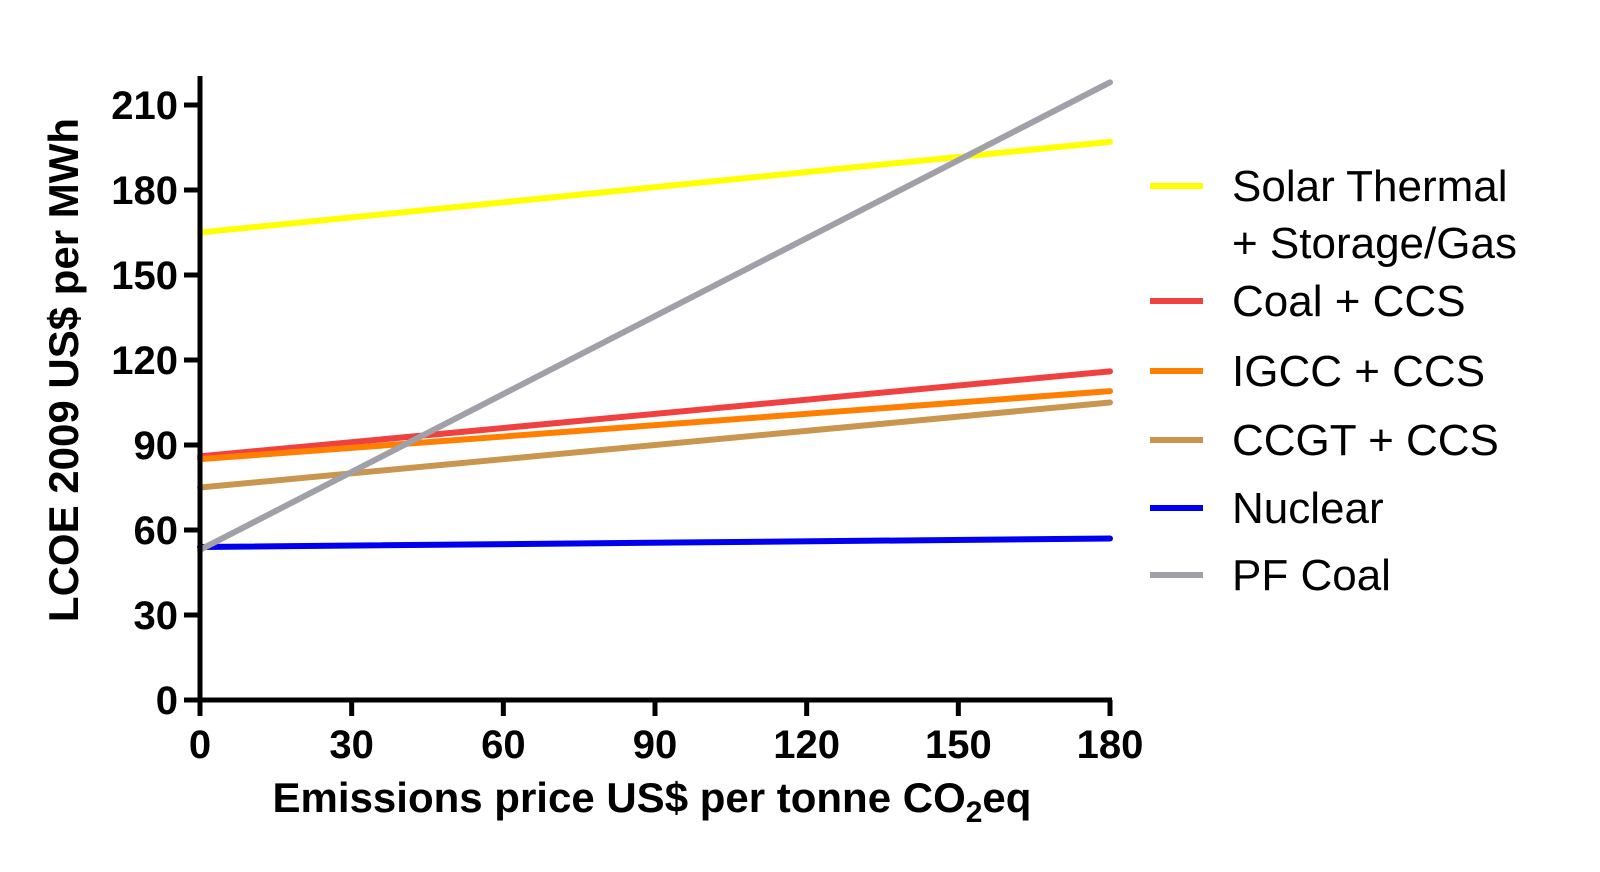 Image resolution: width=1600 pixels, height=872 pixels. What do you see at coordinates (619, 797) in the screenshot?
I see `x-axis-title-main: Emissions price US$ per tonne CO` at bounding box center [619, 797].